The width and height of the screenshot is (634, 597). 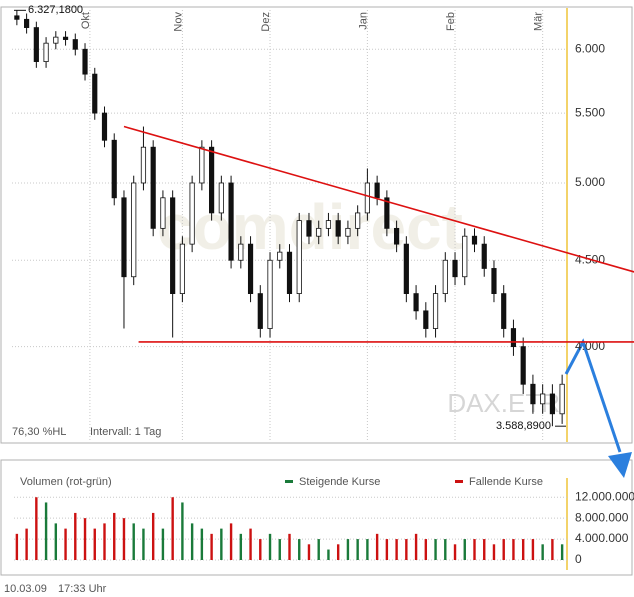 I want to click on footer-time: 17:33 Uhr, so click(x=82, y=589).